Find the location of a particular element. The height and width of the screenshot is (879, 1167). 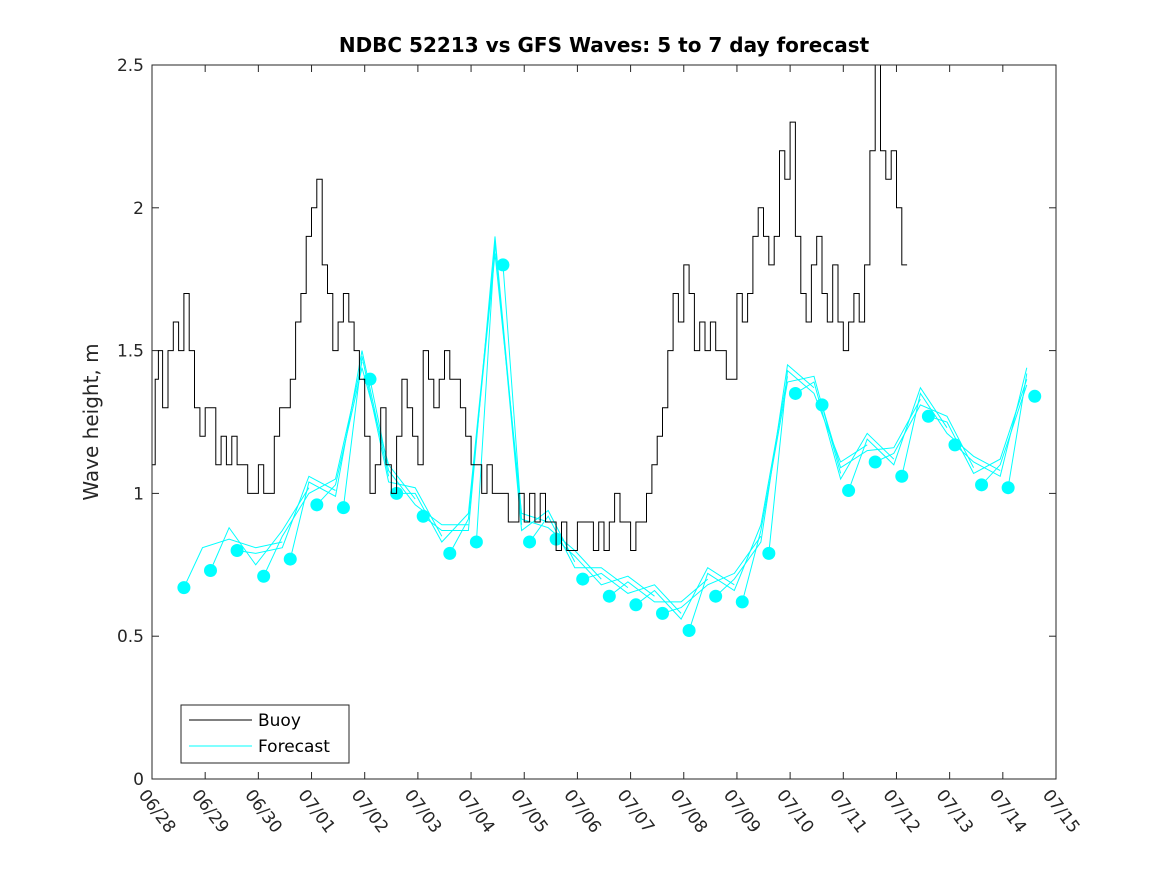

x-tick-label: 07/03 is located at coordinates (422, 811).